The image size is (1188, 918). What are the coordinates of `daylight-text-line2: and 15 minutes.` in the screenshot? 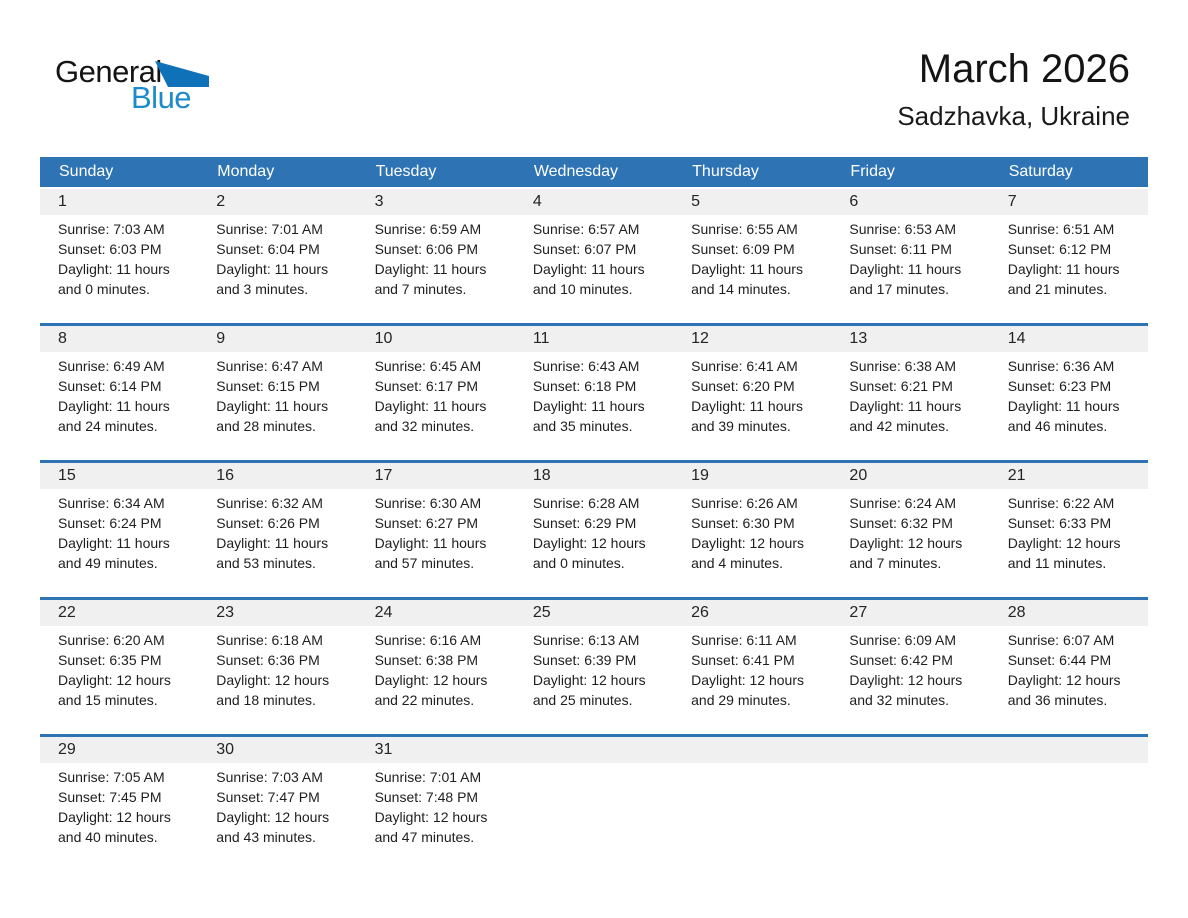 It's located at (108, 700).